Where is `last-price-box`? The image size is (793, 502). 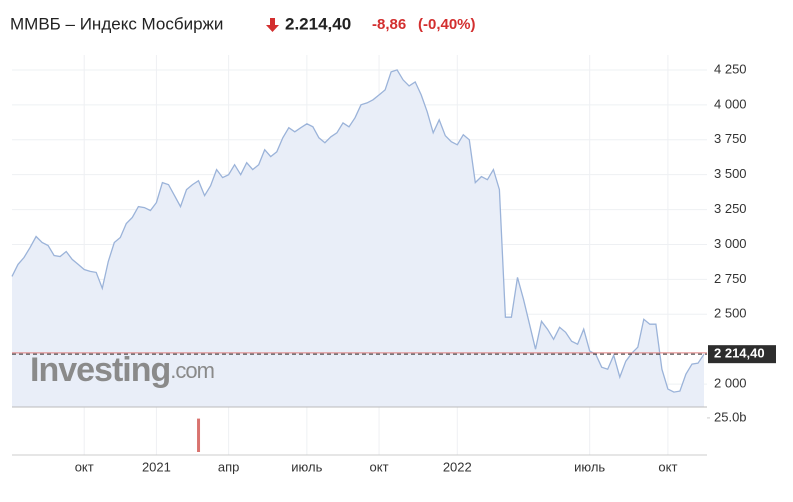 last-price-box is located at coordinates (742, 354).